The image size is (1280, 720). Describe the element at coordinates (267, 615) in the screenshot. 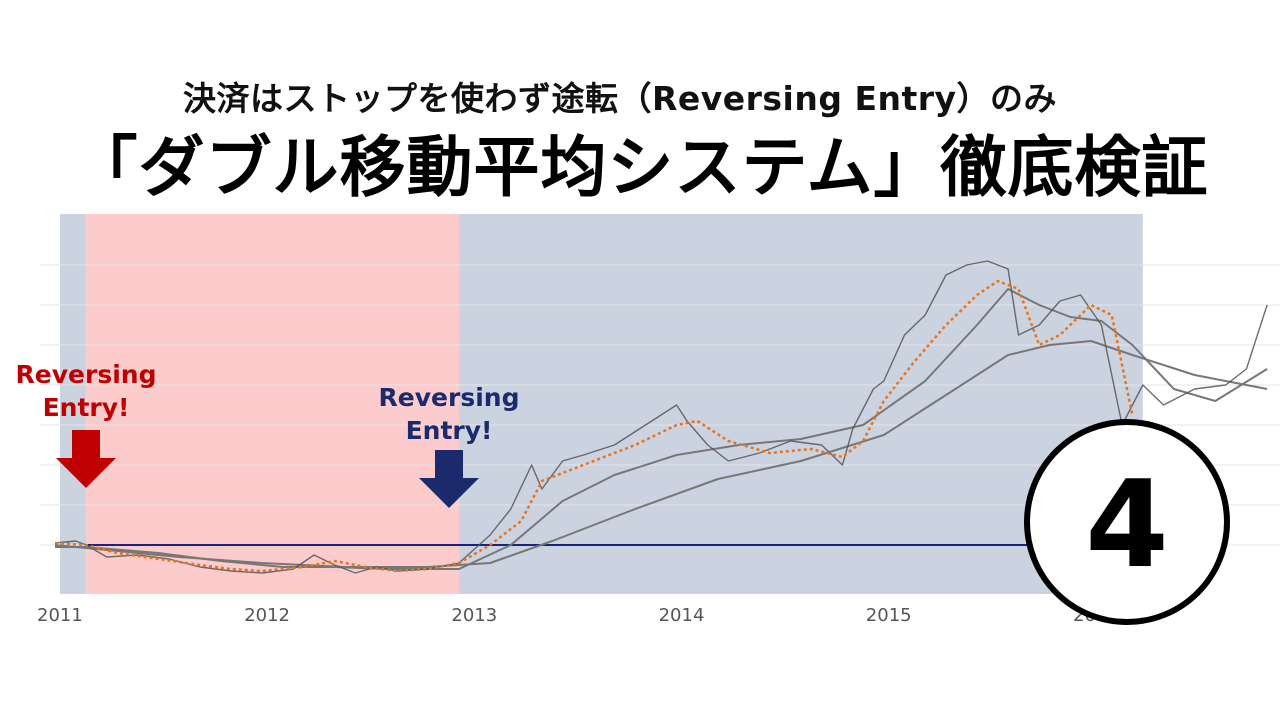

I see `x-tick-label: 2012` at that location.